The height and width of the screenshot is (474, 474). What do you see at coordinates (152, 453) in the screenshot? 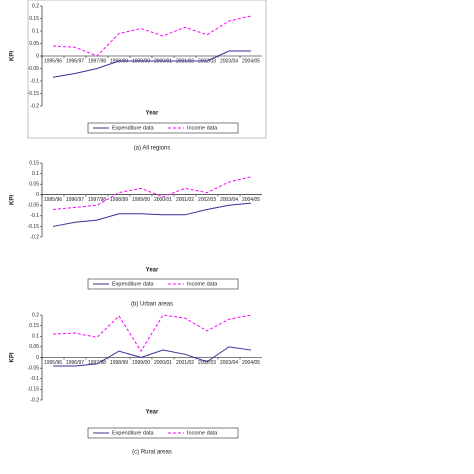
I see `caption: (c) Rural areas` at bounding box center [152, 453].